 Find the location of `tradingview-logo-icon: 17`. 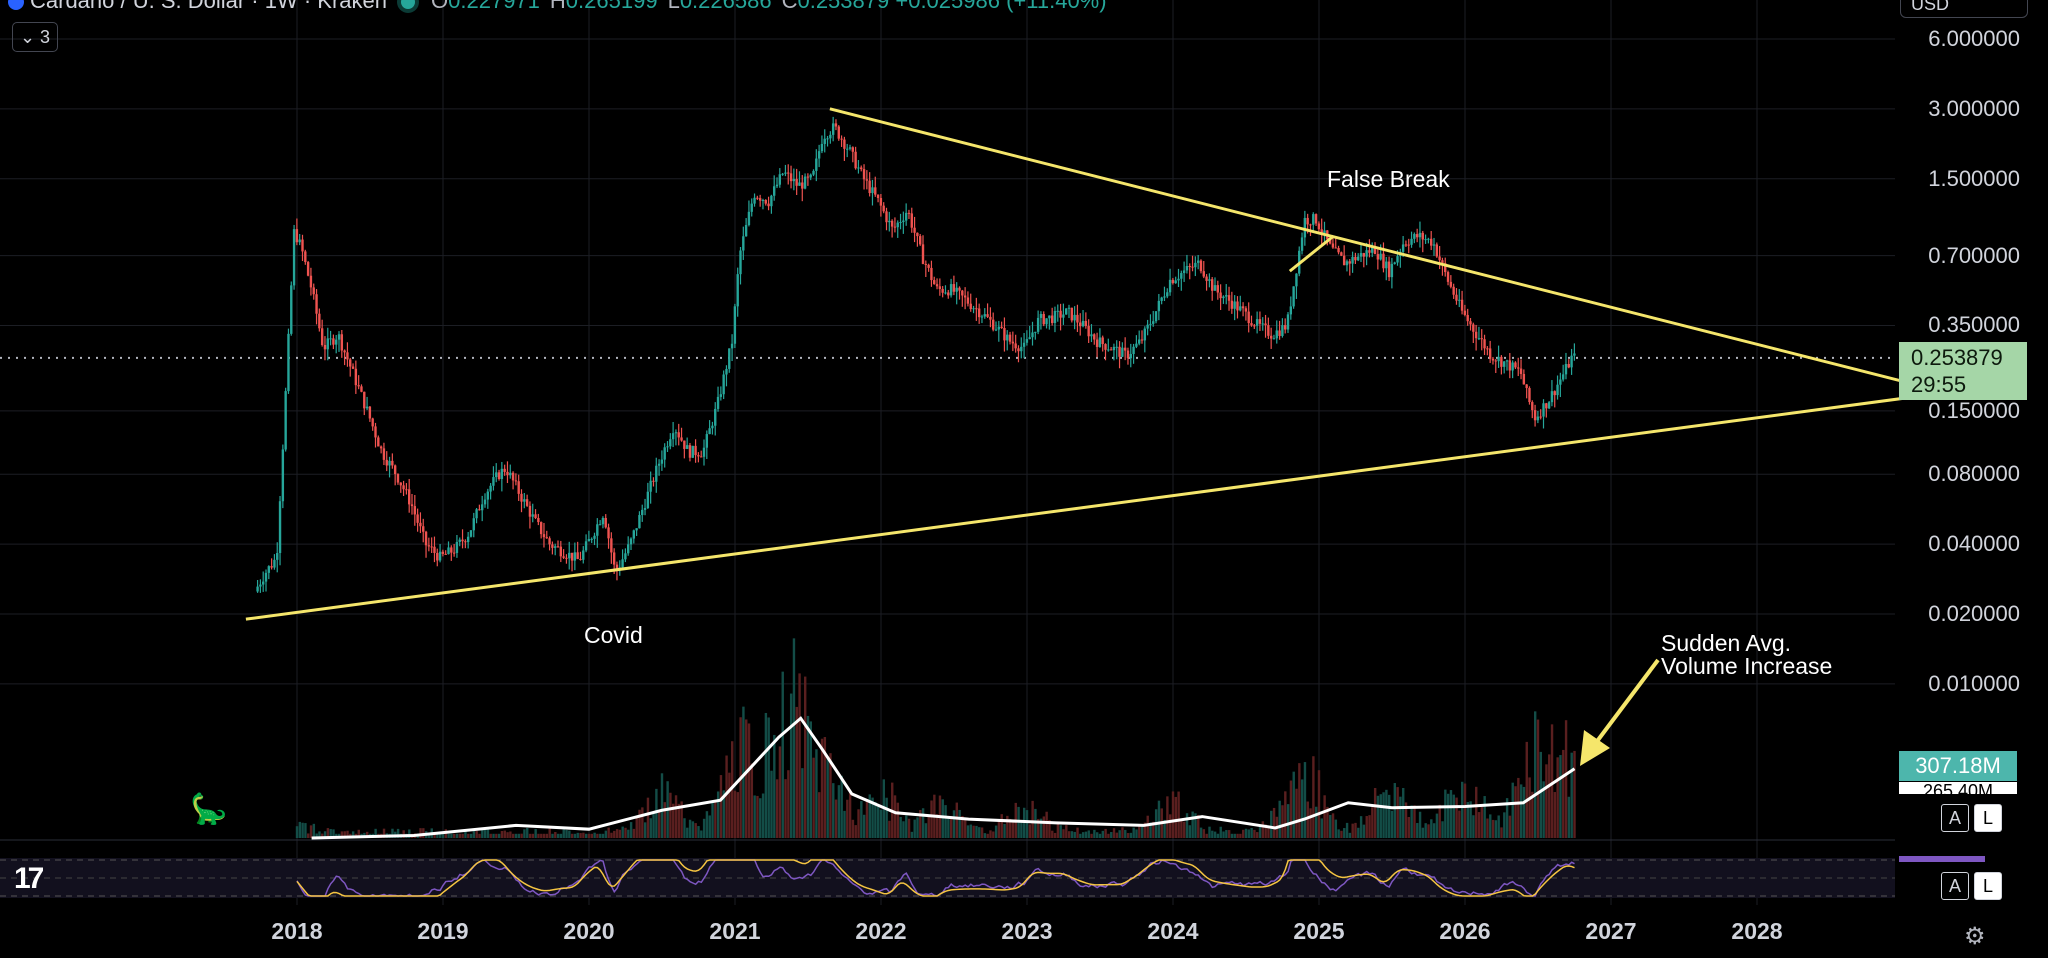

tradingview-logo-icon: 17 is located at coordinates (29, 878).